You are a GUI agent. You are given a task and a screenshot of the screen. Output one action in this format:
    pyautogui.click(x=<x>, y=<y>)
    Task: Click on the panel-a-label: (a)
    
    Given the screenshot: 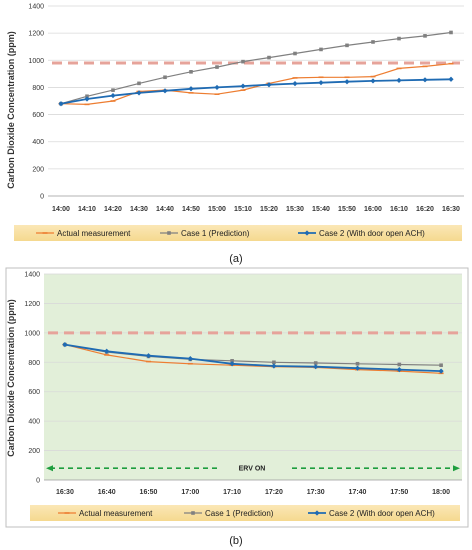 What is the action you would take?
    pyautogui.click(x=235, y=259)
    